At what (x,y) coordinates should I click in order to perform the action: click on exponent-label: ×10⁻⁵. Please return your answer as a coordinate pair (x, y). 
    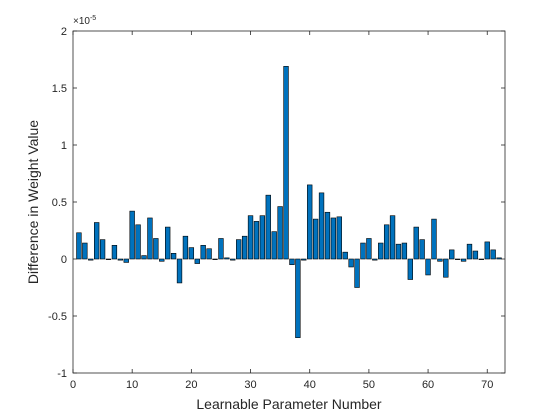
    Looking at the image, I should click on (84, 21).